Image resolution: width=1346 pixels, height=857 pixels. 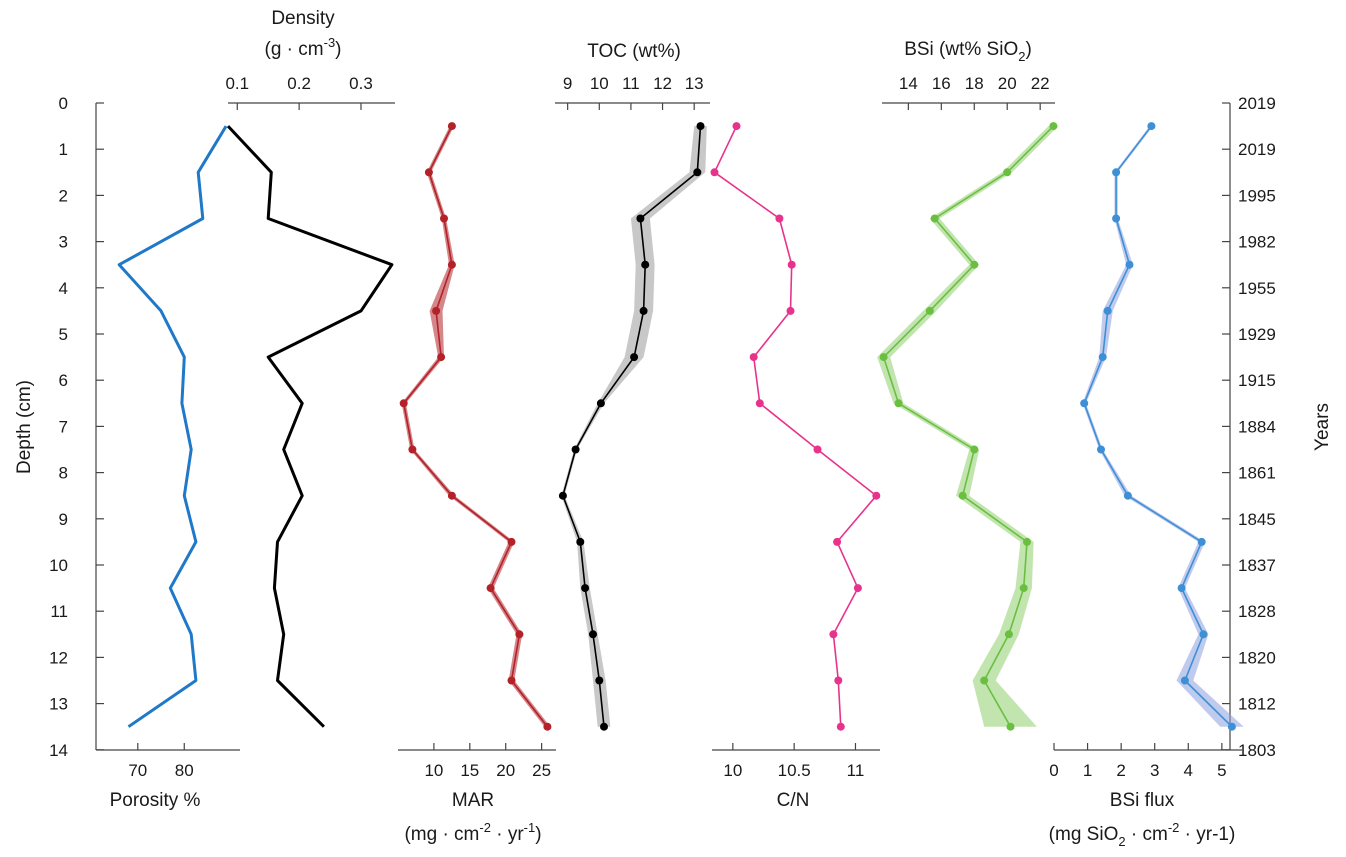 What do you see at coordinates (795, 426) in the screenshot?
I see `cn-series` at bounding box center [795, 426].